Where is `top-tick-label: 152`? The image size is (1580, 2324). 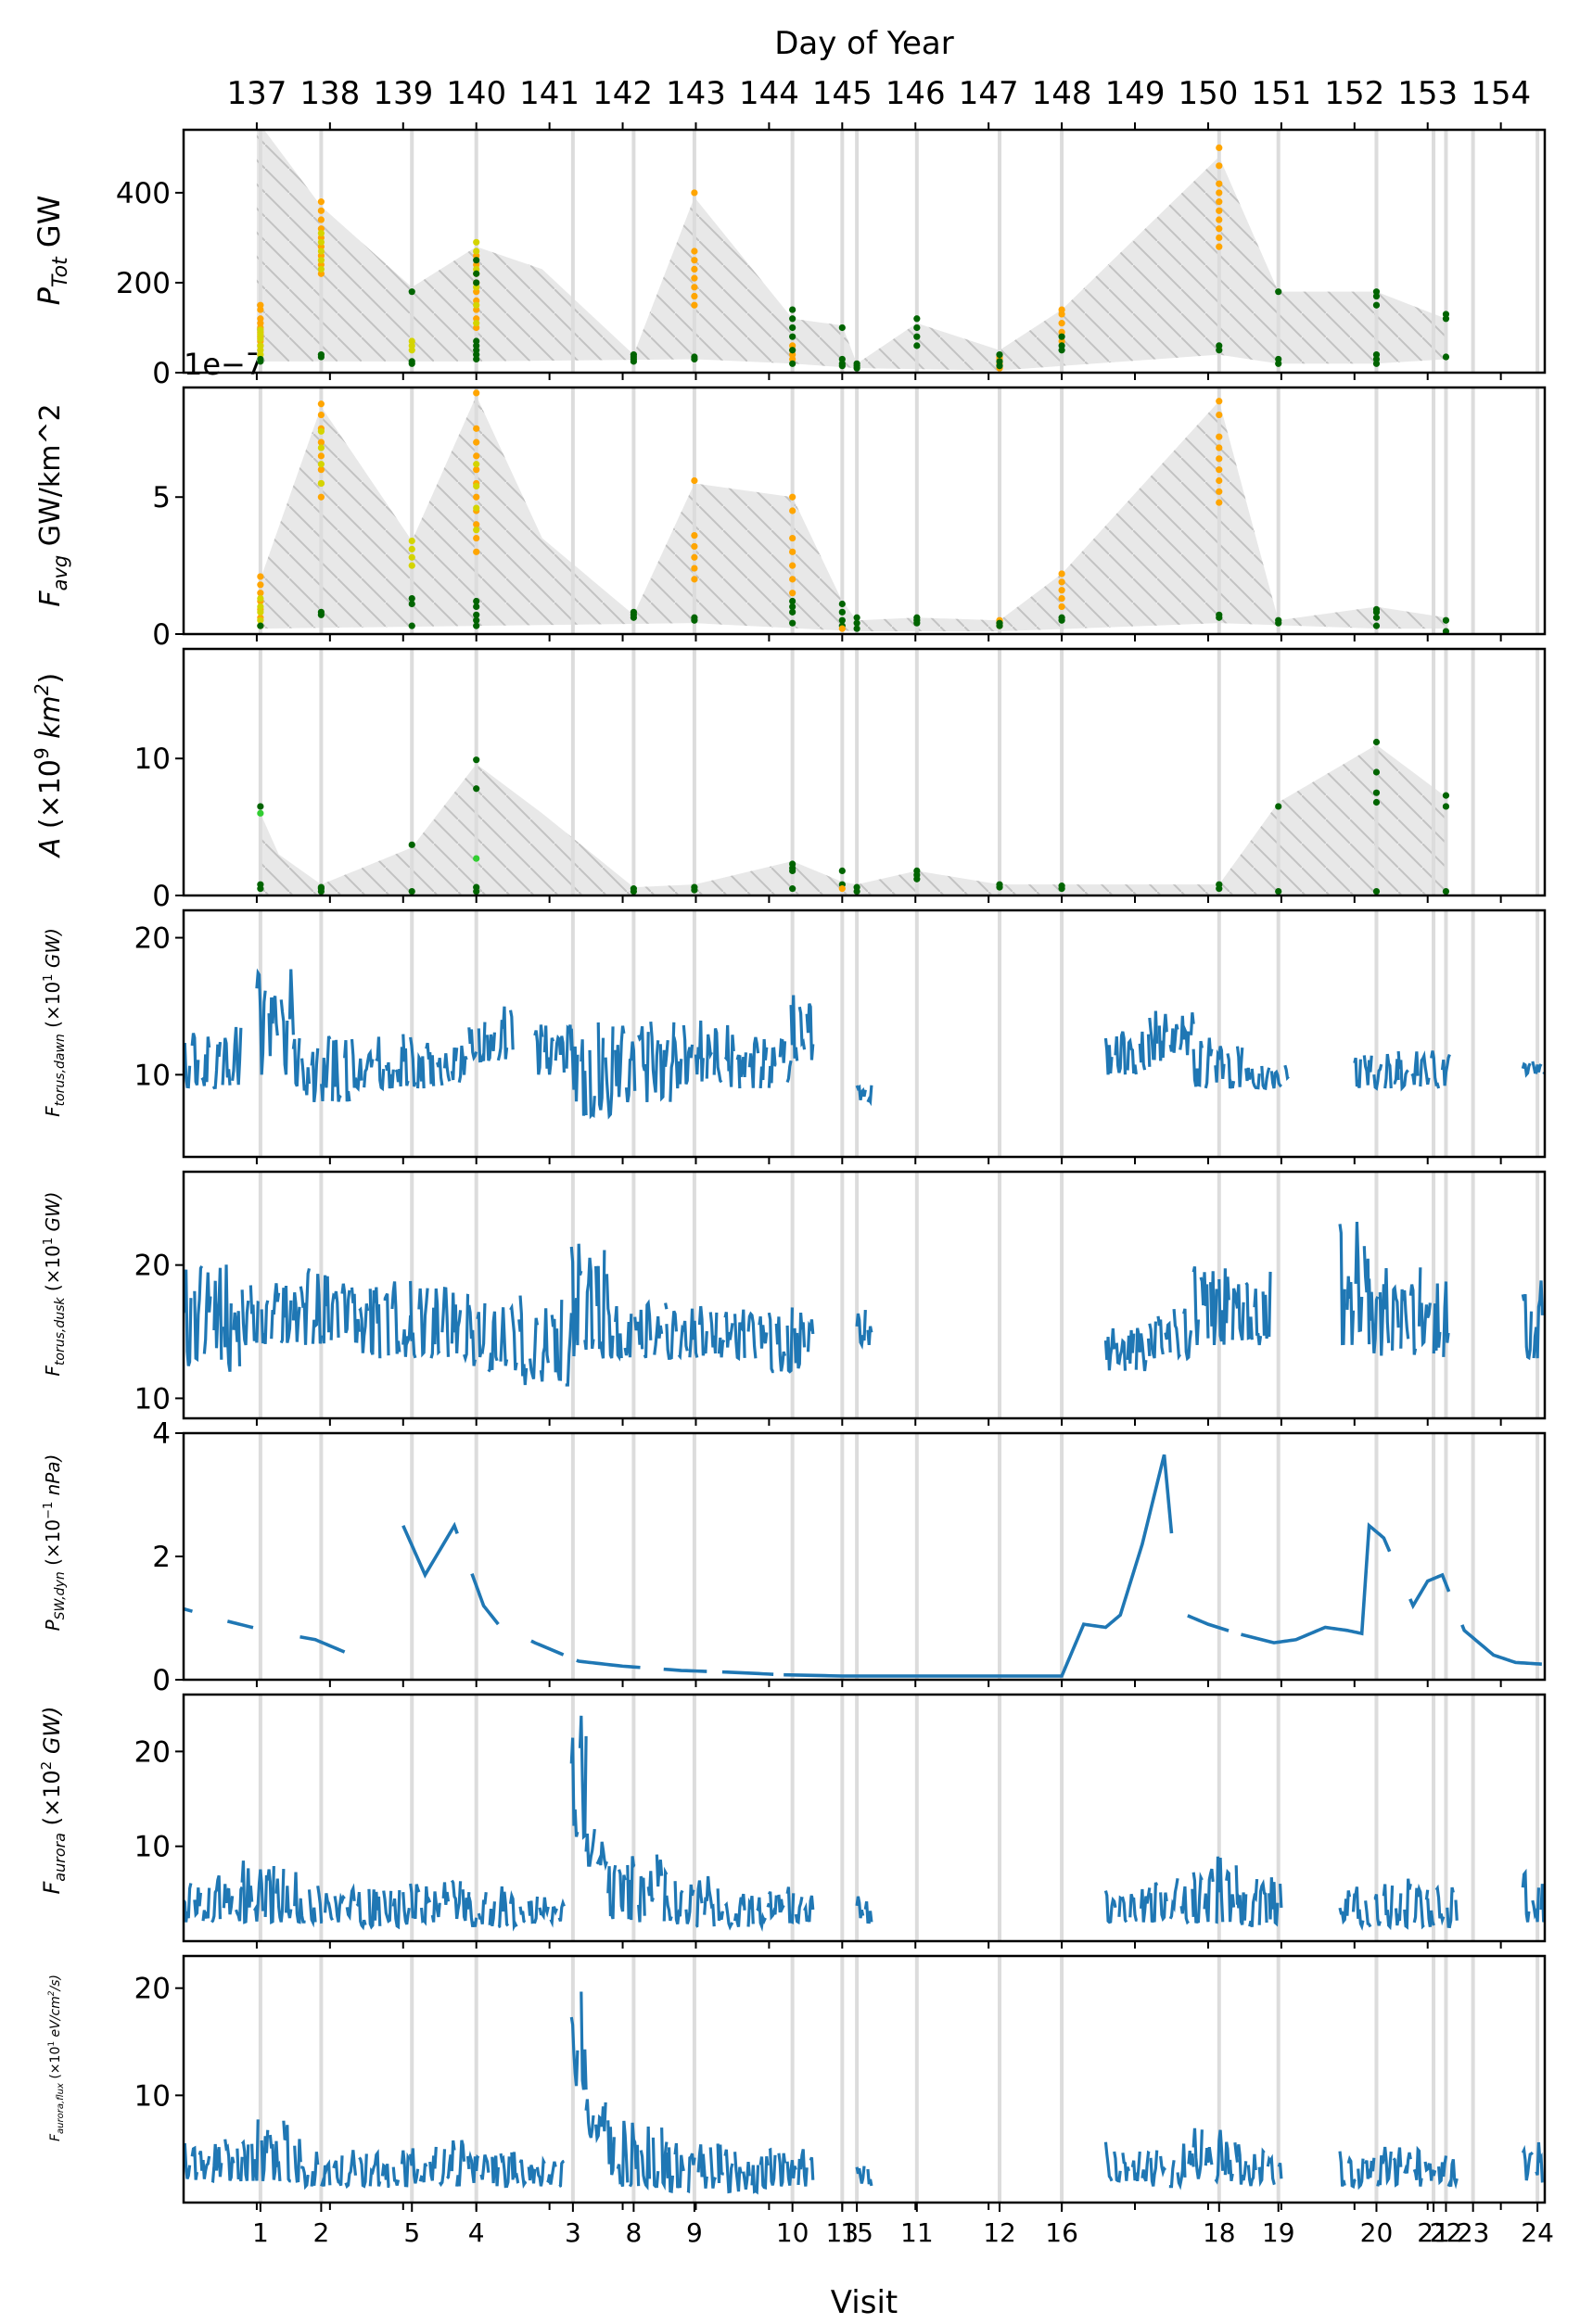
top-tick-label: 152 is located at coordinates (1354, 93).